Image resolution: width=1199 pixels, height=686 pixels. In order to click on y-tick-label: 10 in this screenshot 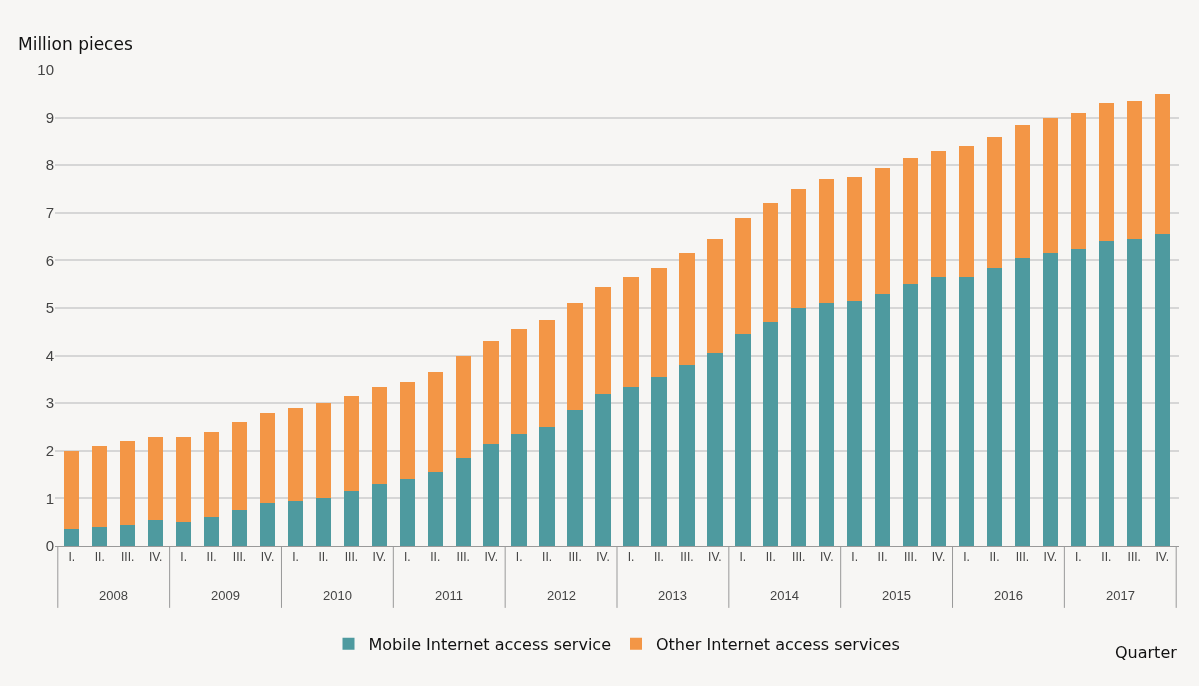, I will do `click(45, 70)`.